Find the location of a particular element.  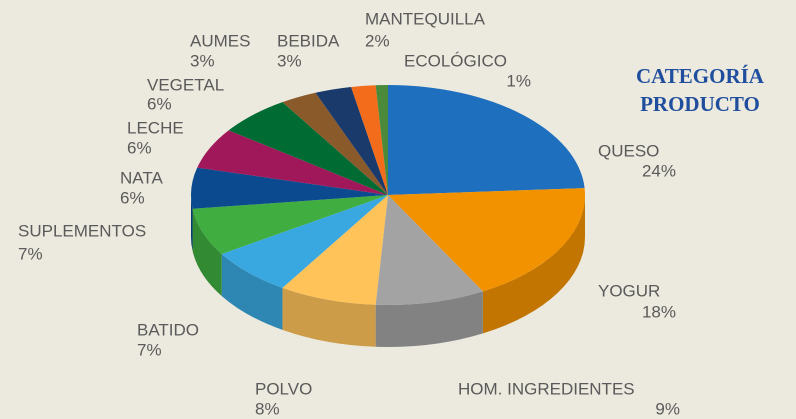

slice-label: BEBIDA is located at coordinates (308, 40).